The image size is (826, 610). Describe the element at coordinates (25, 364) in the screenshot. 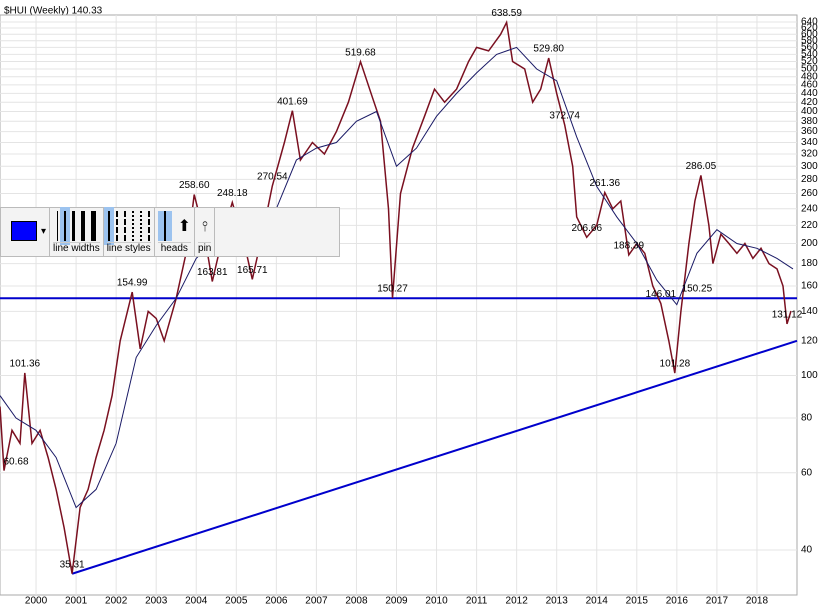

I see `annotation: 101.36` at that location.